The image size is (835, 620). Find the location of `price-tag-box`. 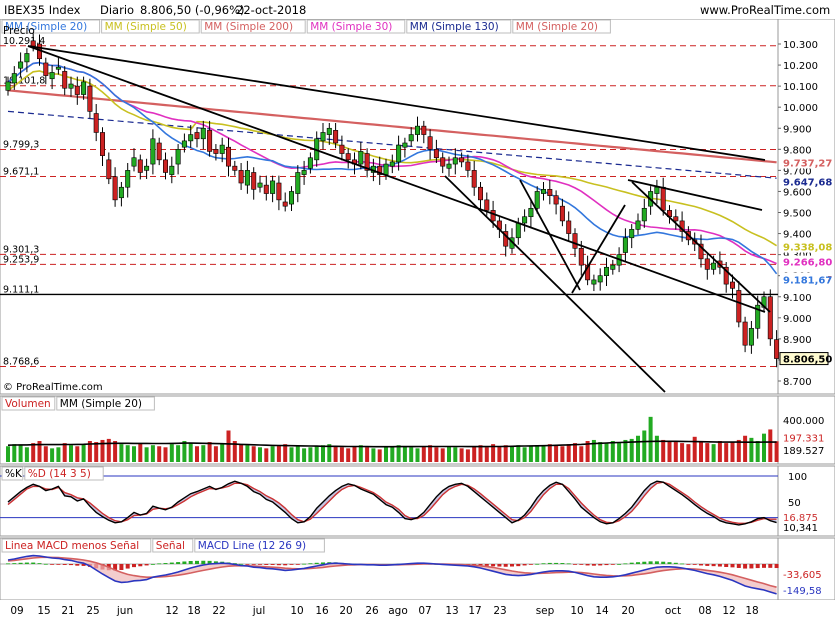

price-tag-box is located at coordinates (804, 261).